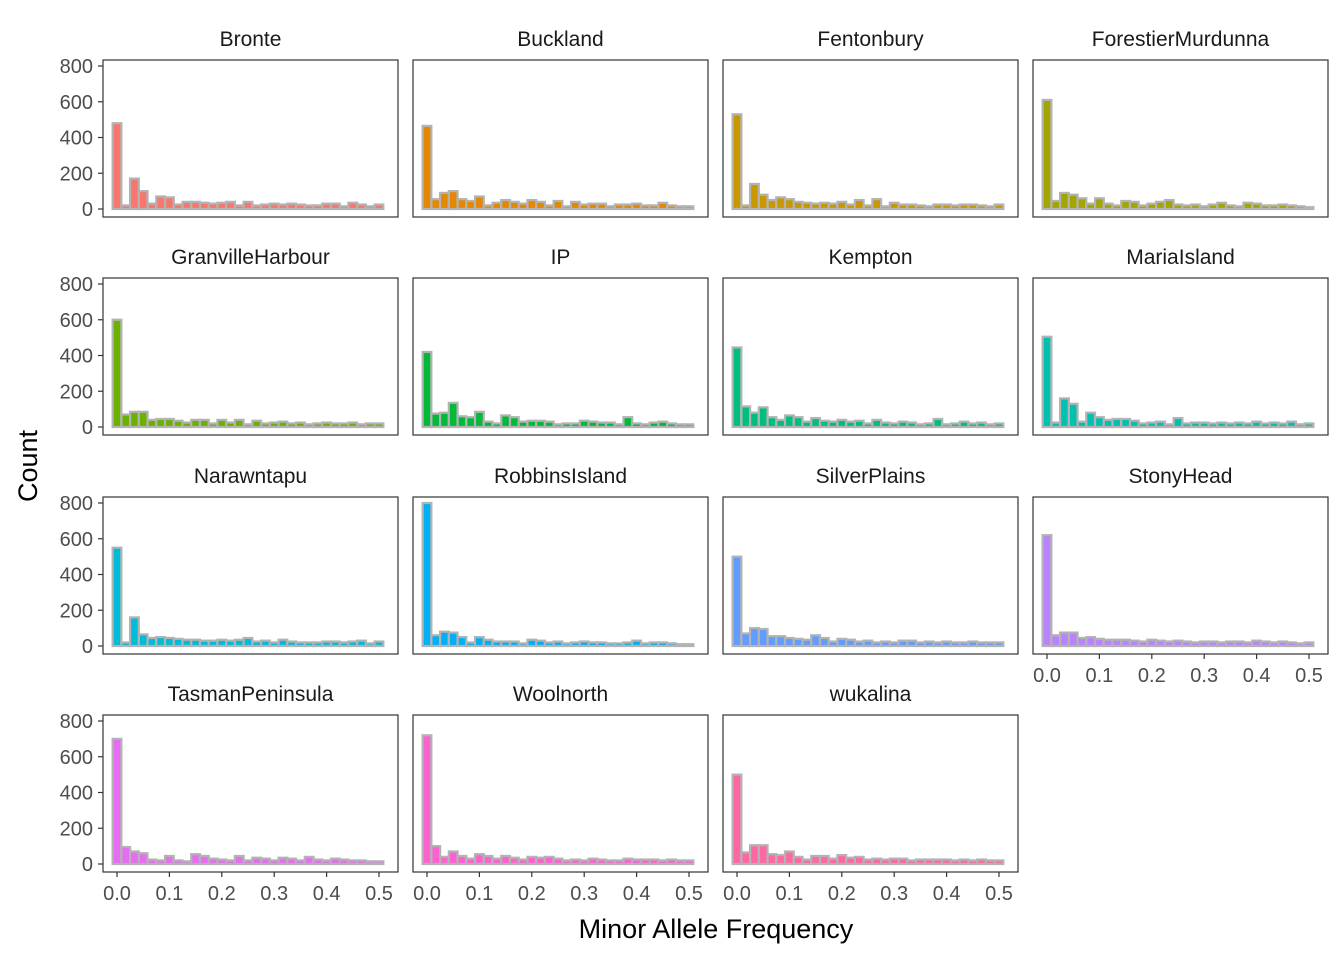 The image size is (1344, 965). Describe the element at coordinates (1309, 676) in the screenshot. I see `x-tick-label: 0.5` at that location.